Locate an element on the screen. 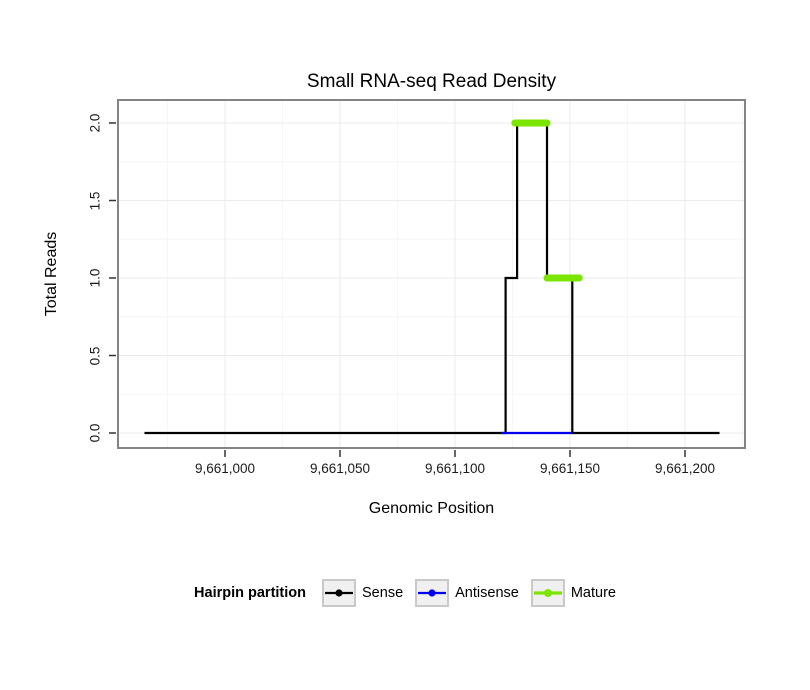  y-tick-label: 0.5 is located at coordinates (95, 355).